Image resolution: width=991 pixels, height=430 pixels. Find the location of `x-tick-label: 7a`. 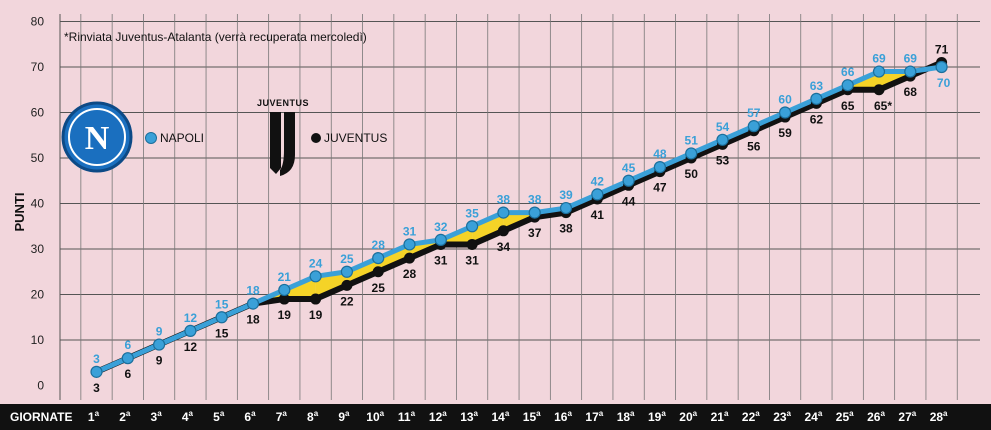

x-tick-label: 7a is located at coordinates (282, 416).